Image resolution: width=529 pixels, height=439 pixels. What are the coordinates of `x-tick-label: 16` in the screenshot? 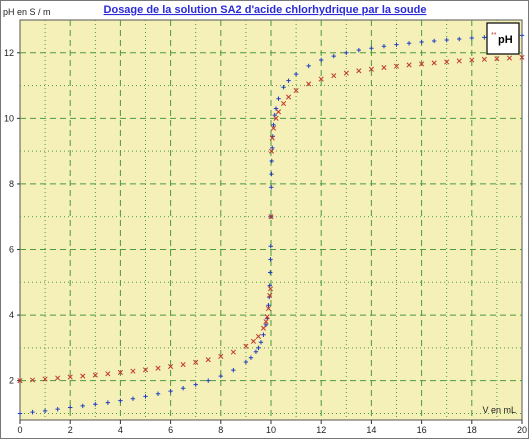 It's located at (422, 430).